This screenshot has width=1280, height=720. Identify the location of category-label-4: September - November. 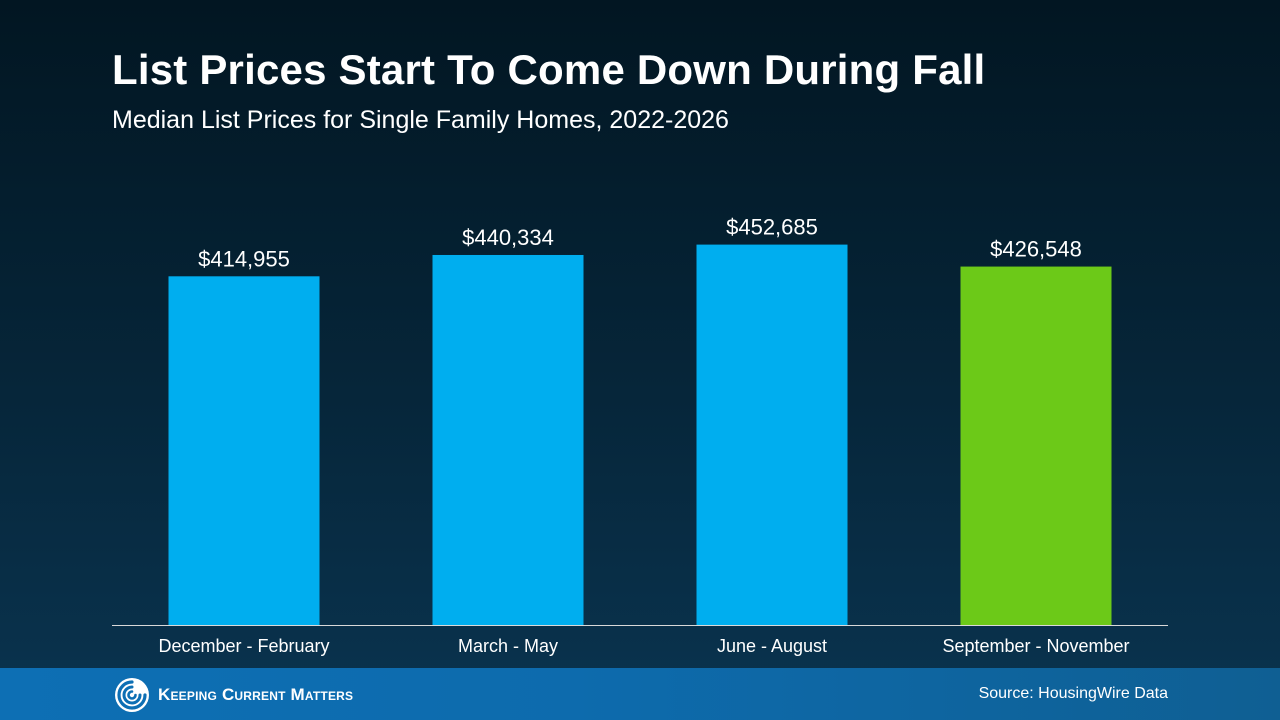
(1035, 646).